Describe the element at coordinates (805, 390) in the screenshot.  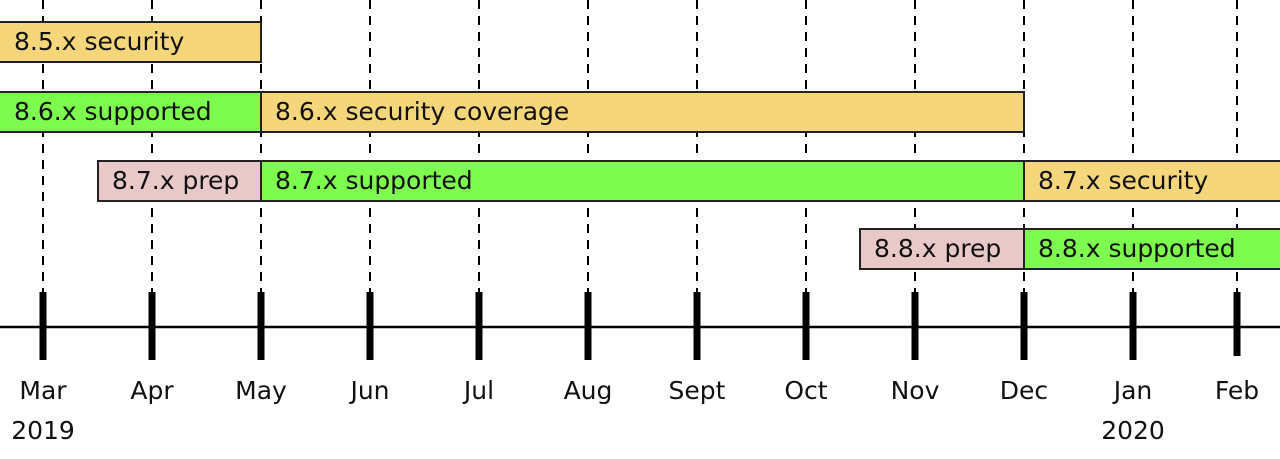
I see `month-label: Oct` at that location.